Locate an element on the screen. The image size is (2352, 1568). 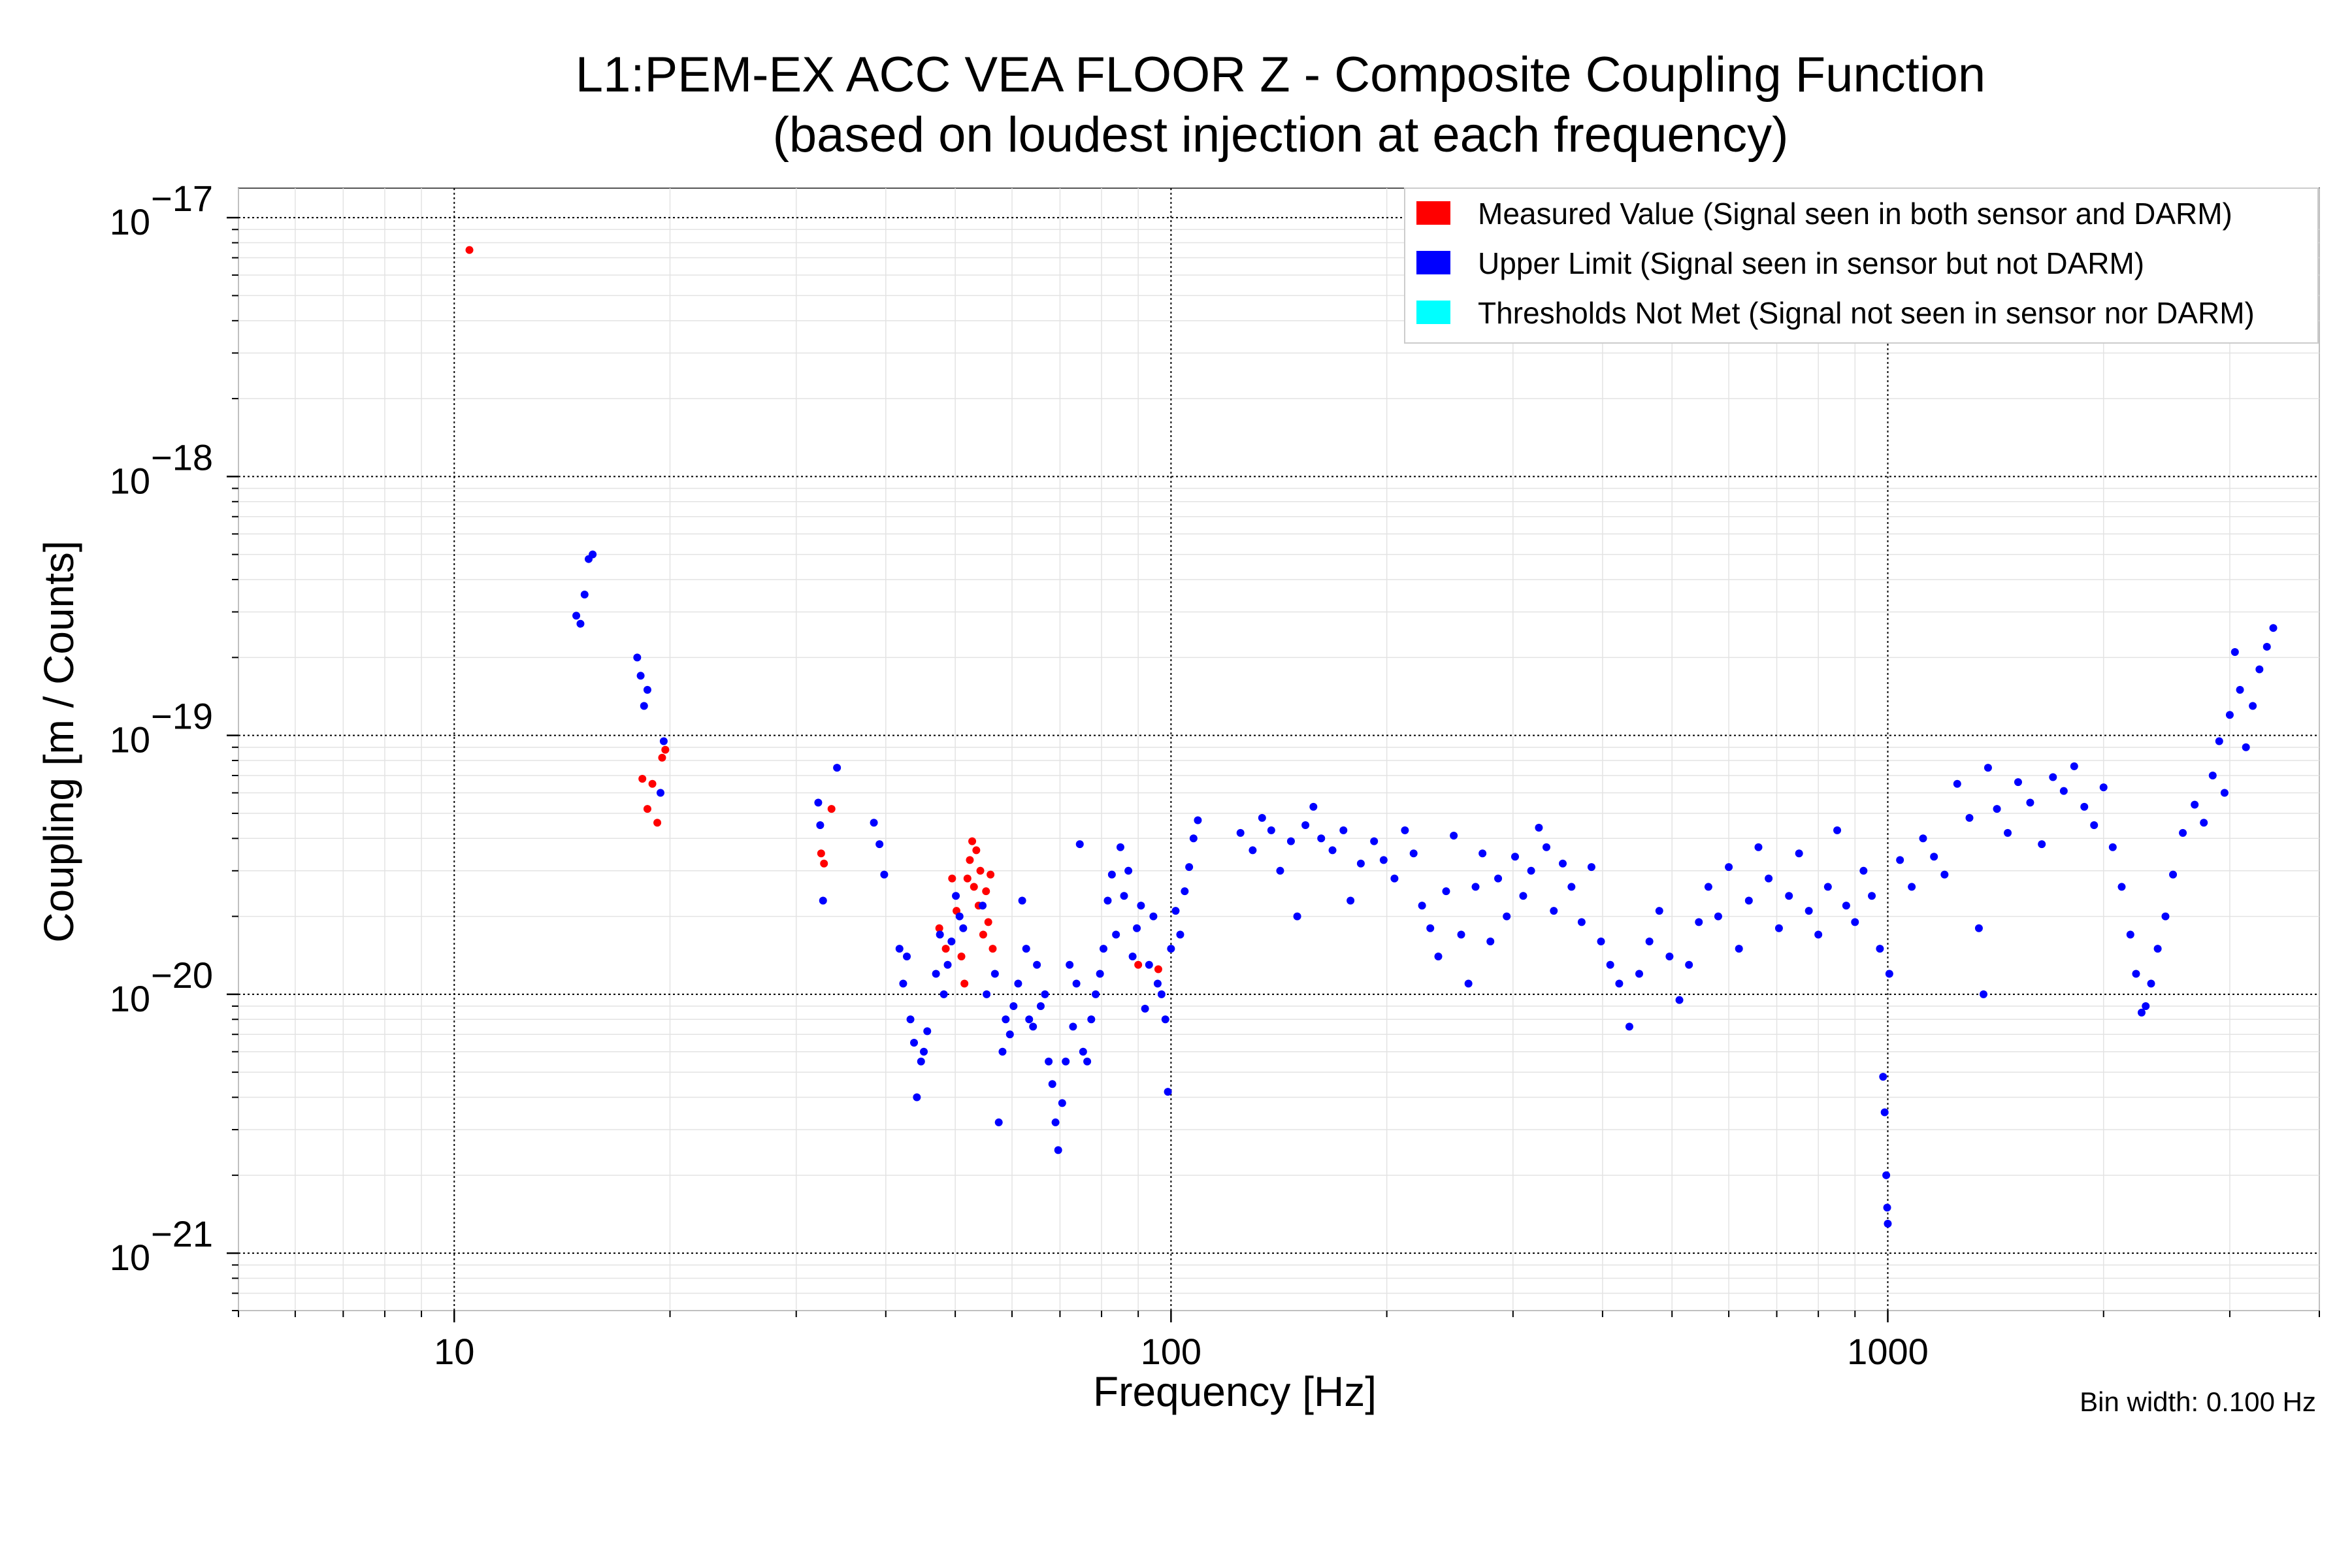
y-tick-label-exponent: −18 is located at coordinates (182, 457).